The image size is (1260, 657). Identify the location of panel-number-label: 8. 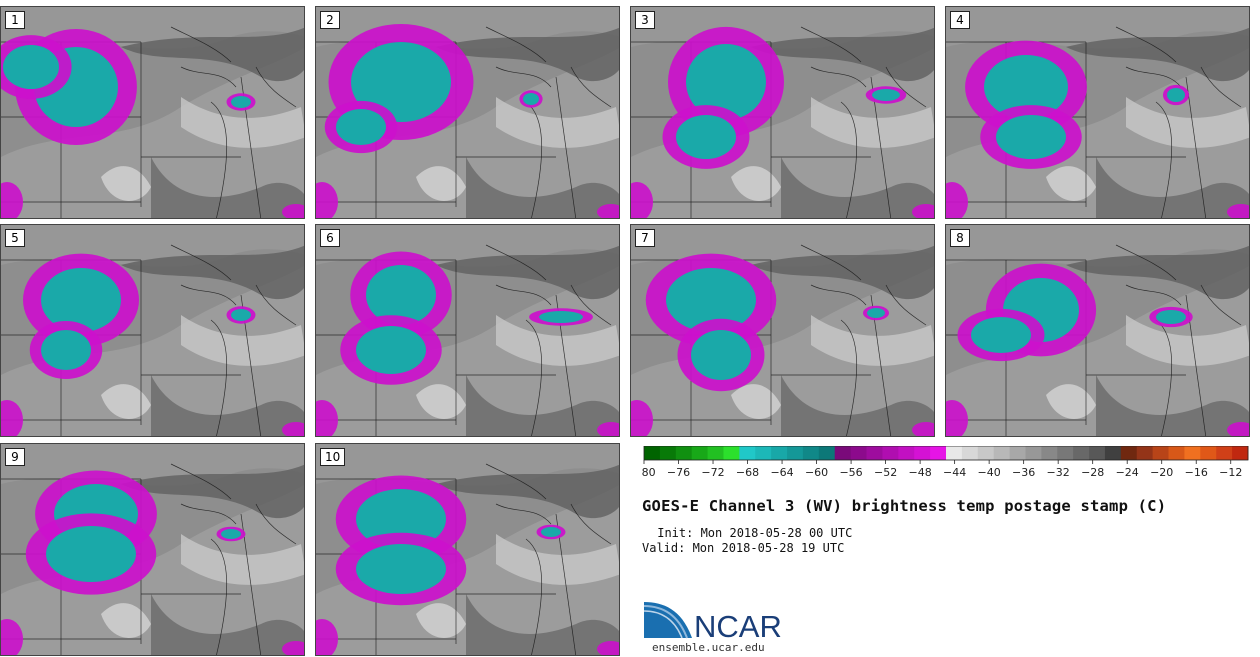
(960, 238).